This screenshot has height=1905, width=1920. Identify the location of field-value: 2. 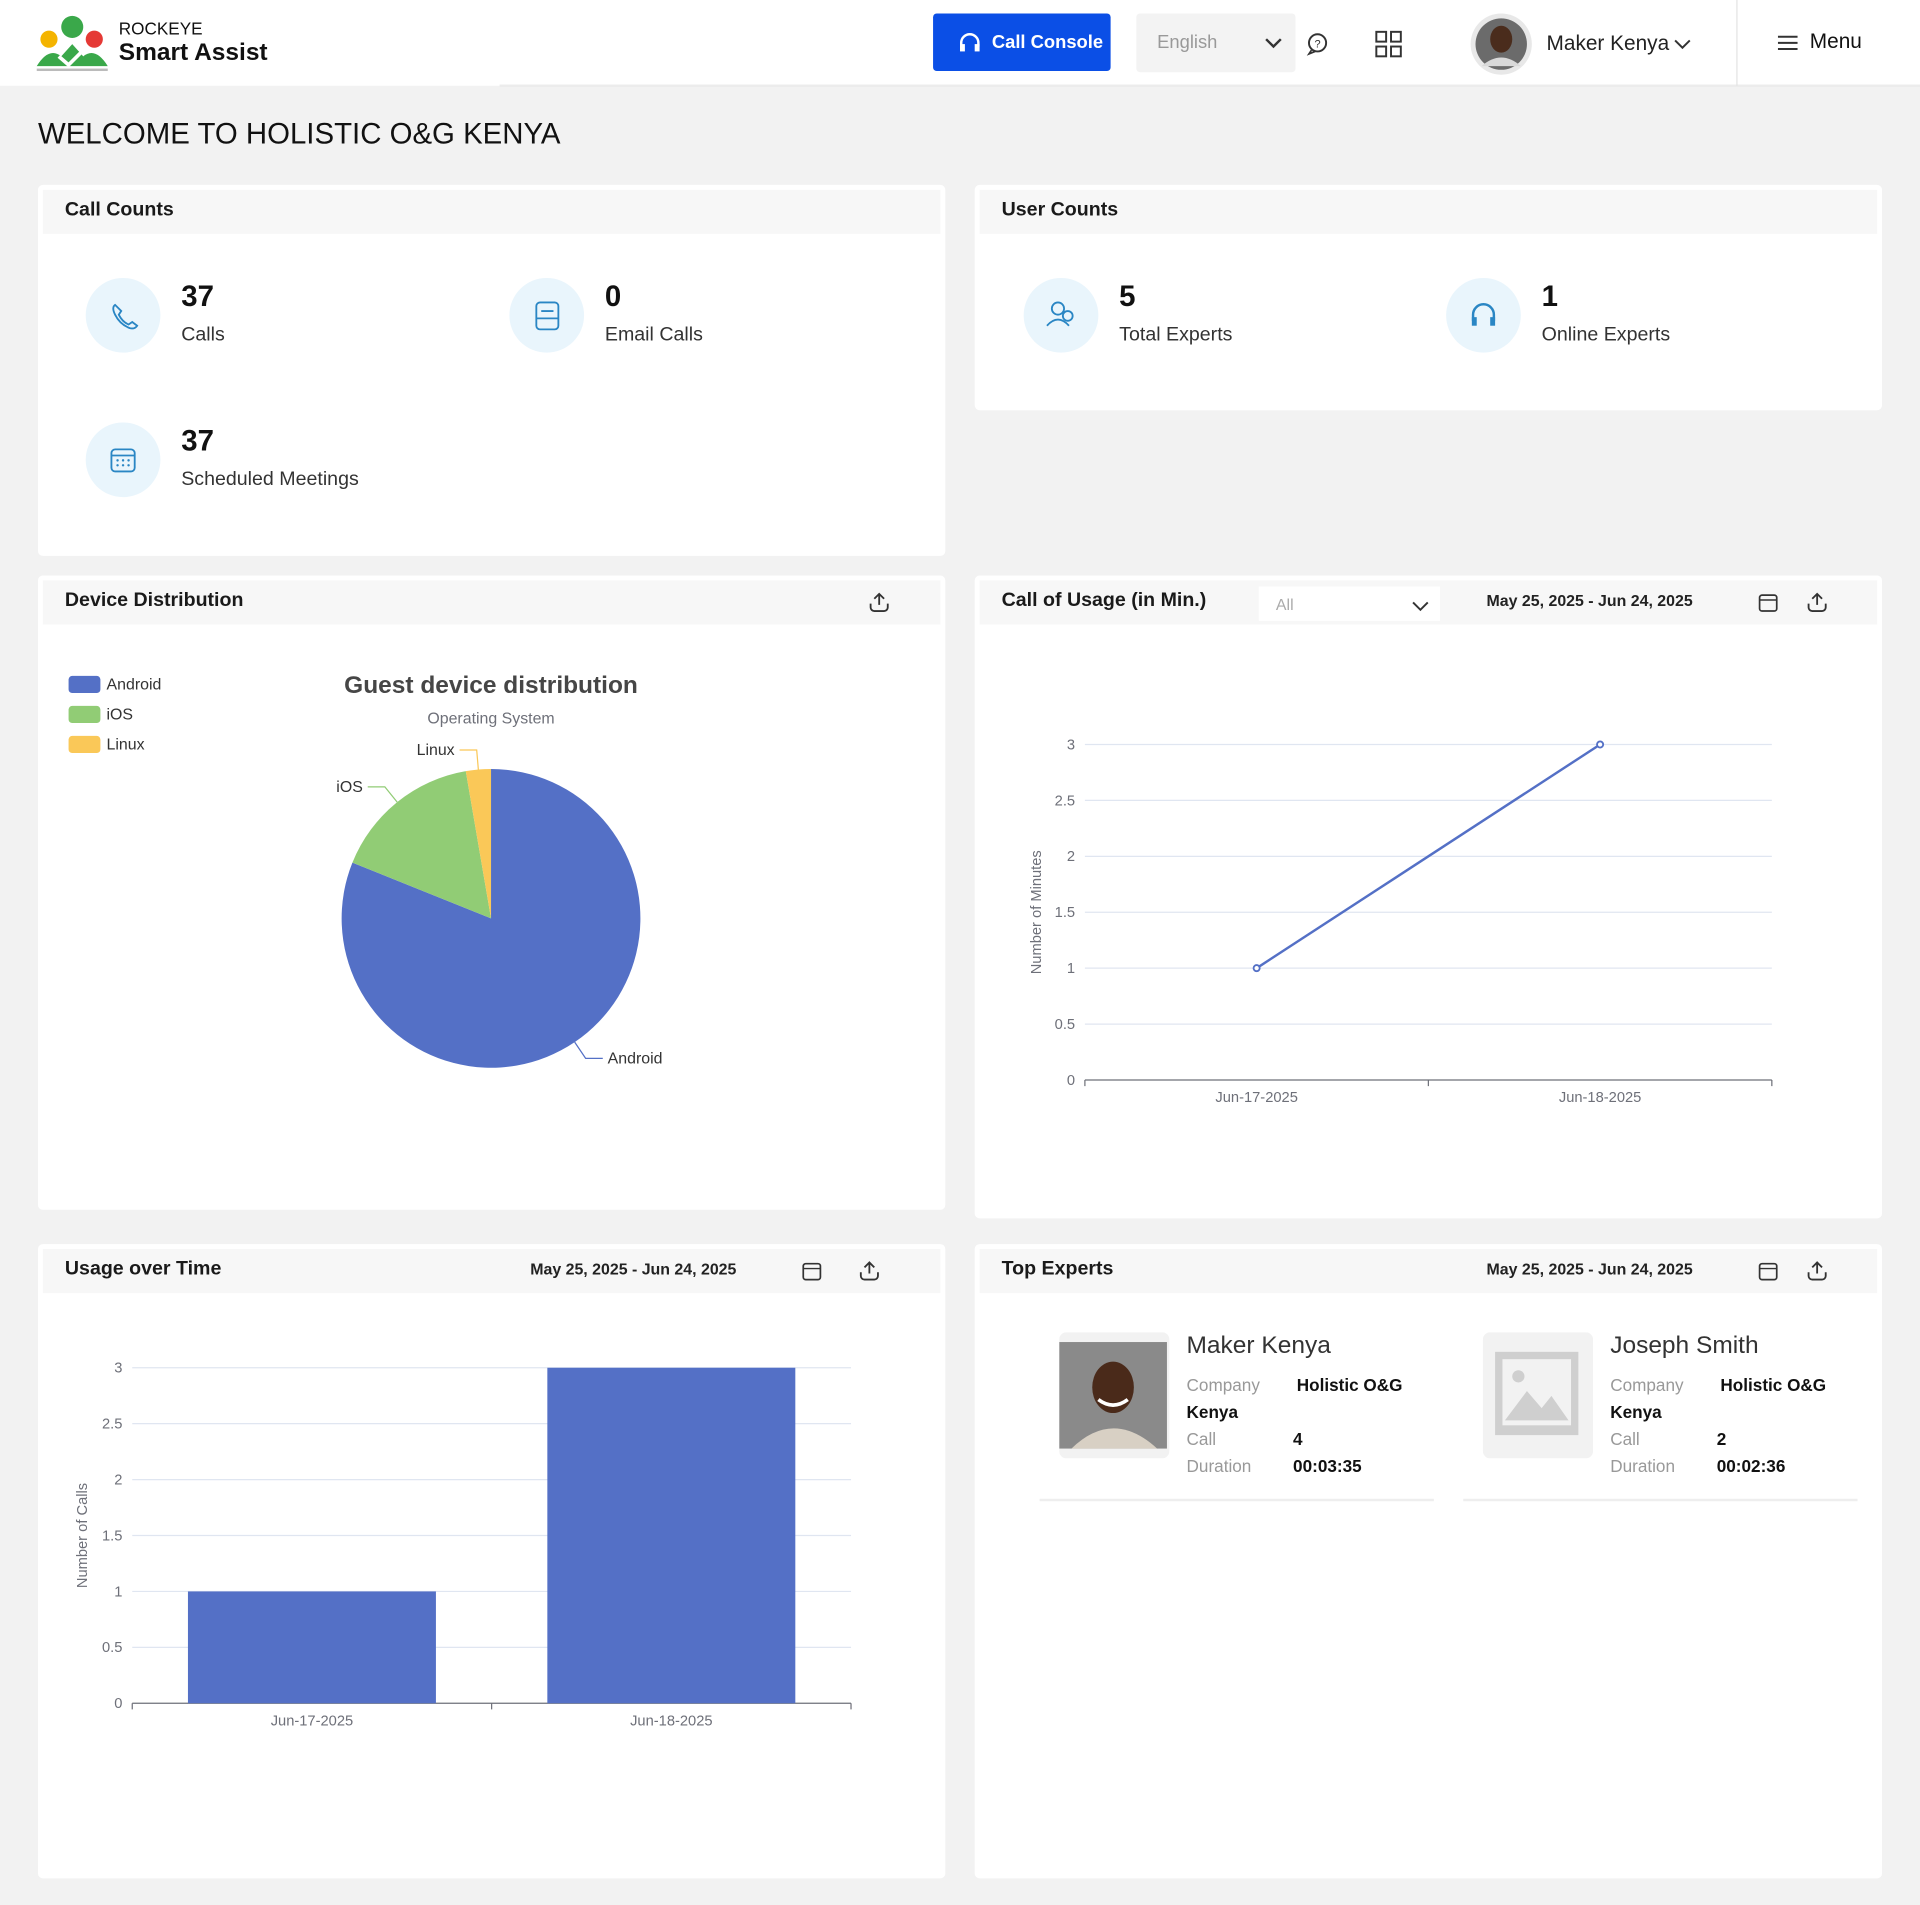
(1721, 1438).